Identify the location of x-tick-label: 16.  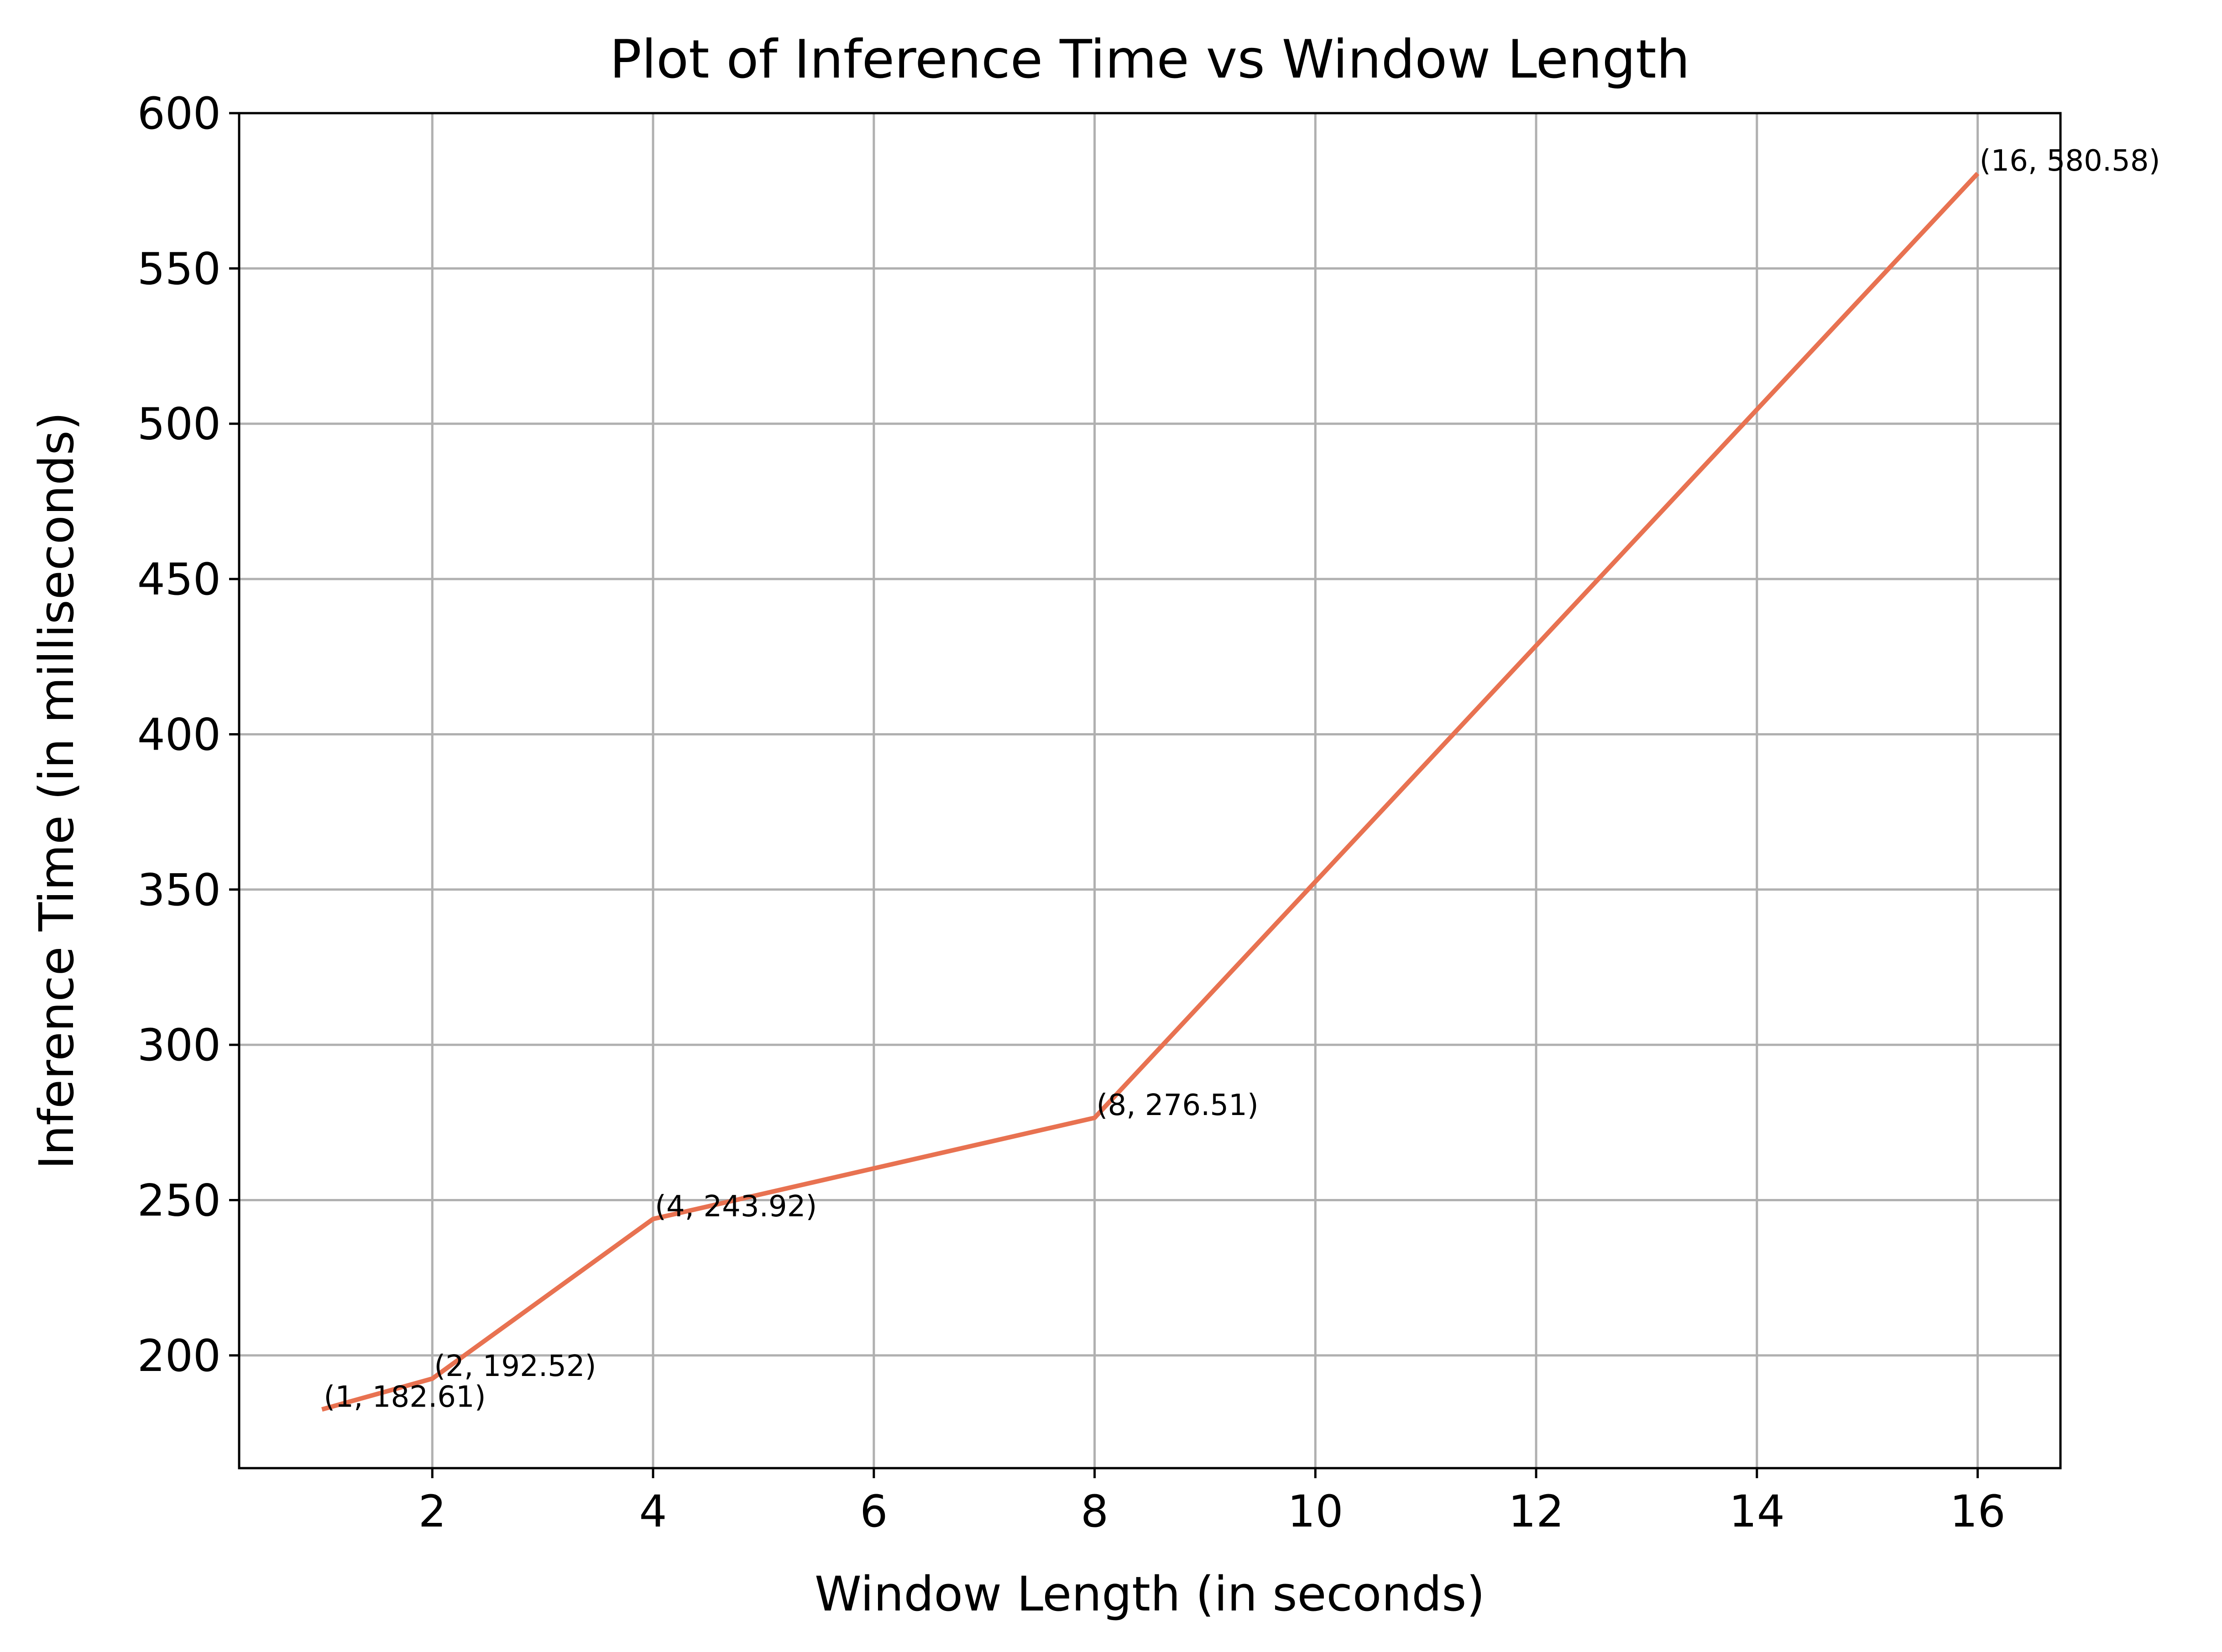
(1978, 1511).